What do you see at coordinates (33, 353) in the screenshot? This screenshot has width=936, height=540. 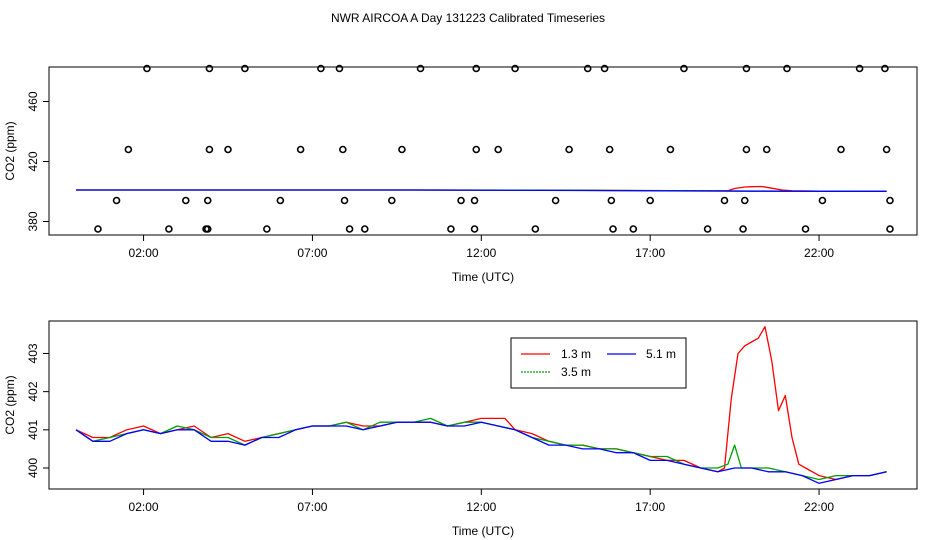 I see `y-tick-label: 403` at bounding box center [33, 353].